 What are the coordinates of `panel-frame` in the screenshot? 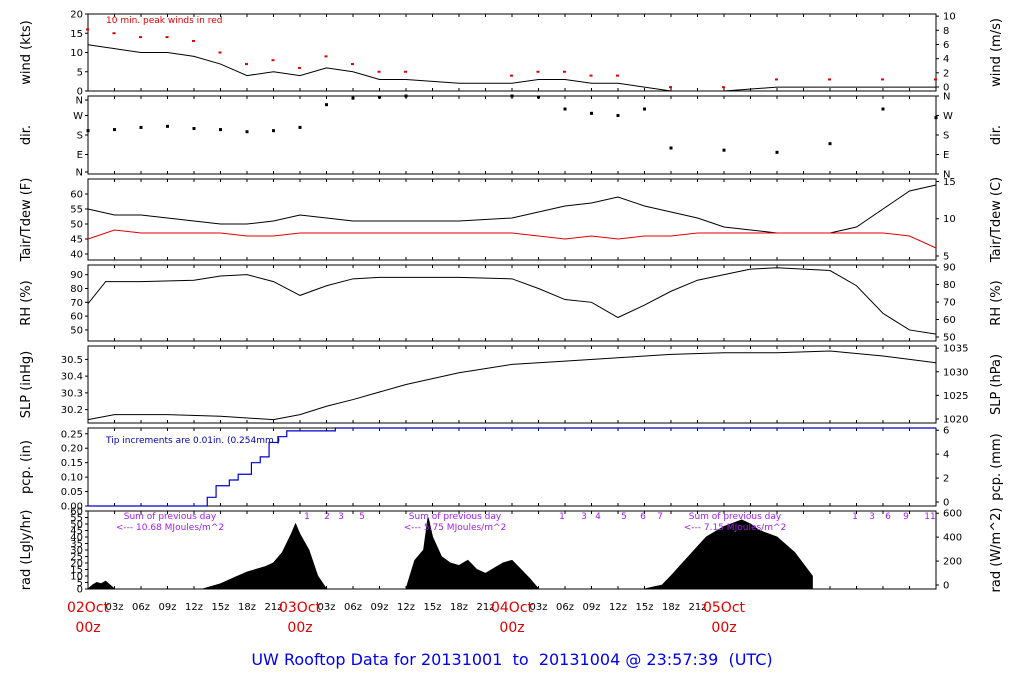 It's located at (512, 135).